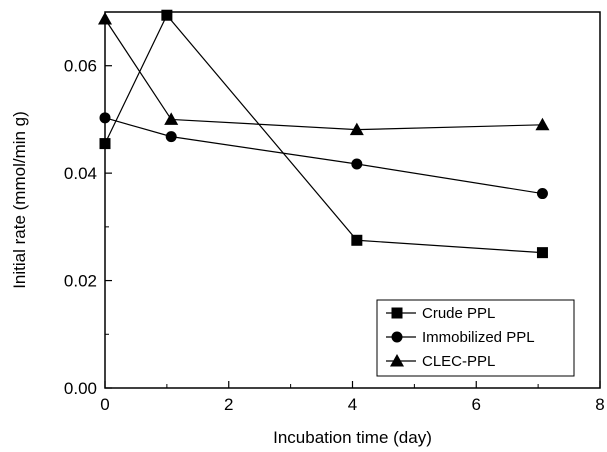  Describe the element at coordinates (80, 388) in the screenshot. I see `y-tick-label: 0.00` at that location.